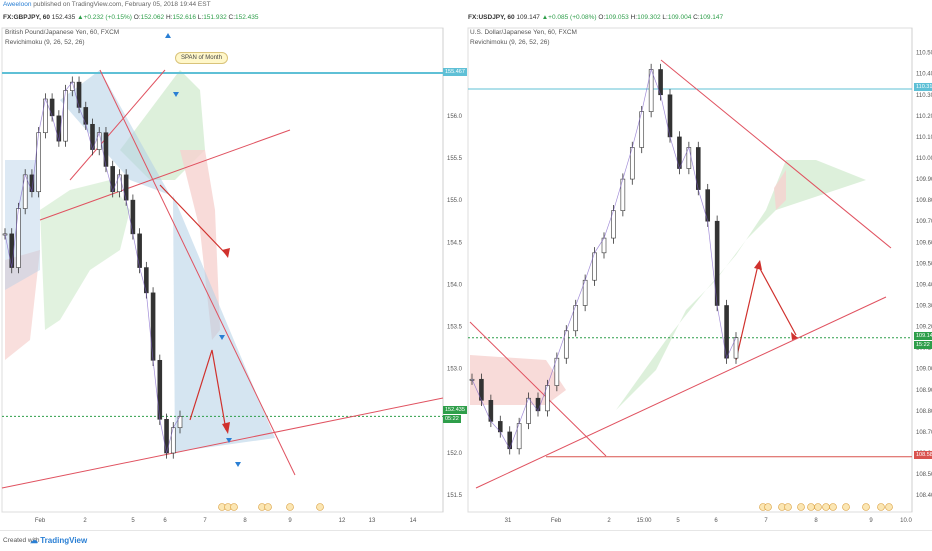 Image resolution: width=932 pixels, height=551 pixels. I want to click on chart-title: U.S. Dollar/Japanese Yen, 60, FXCM, so click(523, 32).